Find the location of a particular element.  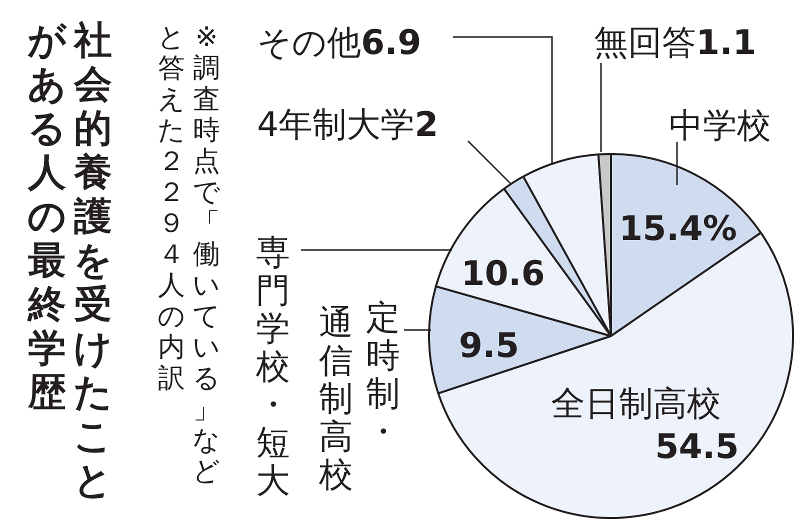

data-label: 6.9 is located at coordinates (391, 43).